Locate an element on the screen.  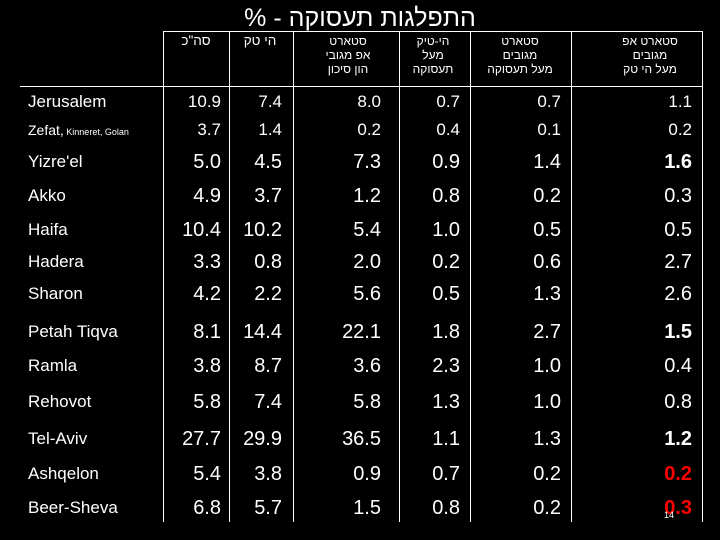
row-label: Akko is located at coordinates (47, 196).